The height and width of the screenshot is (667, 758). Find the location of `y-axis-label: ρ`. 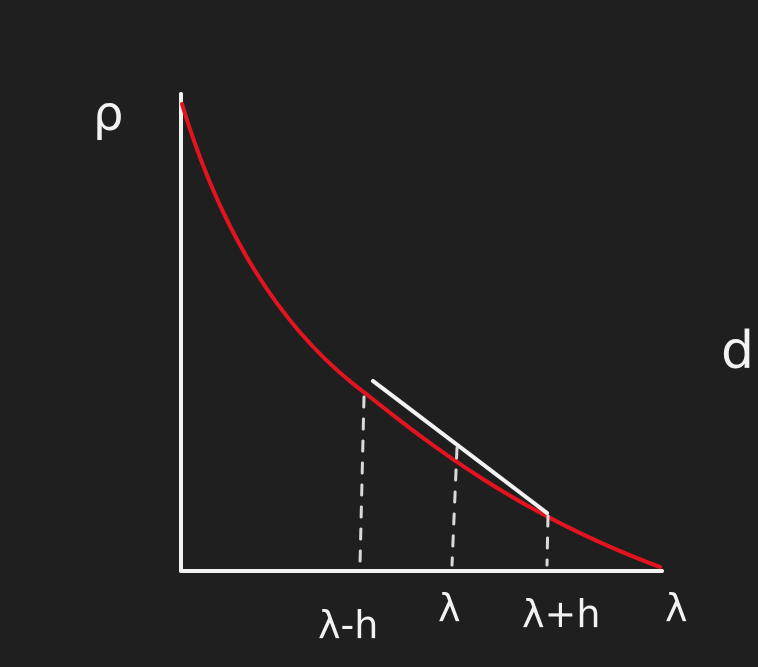

y-axis-label: ρ is located at coordinates (108, 114).